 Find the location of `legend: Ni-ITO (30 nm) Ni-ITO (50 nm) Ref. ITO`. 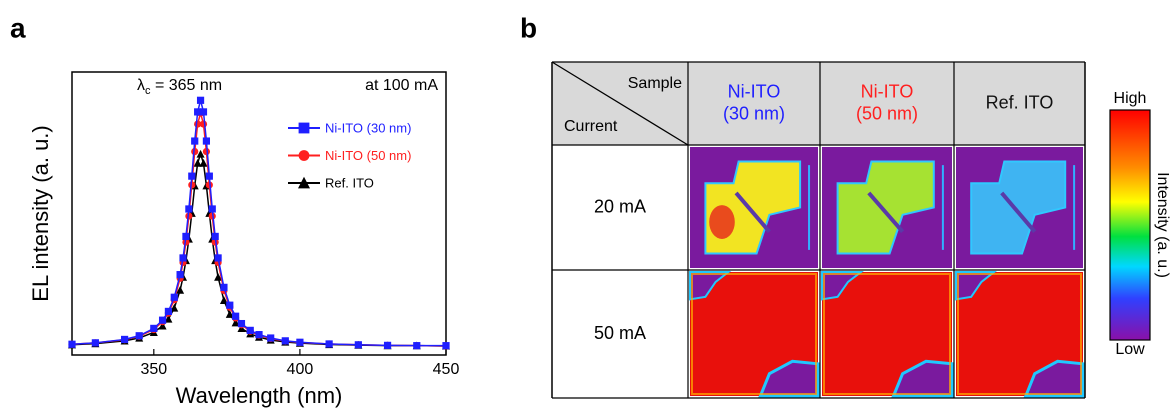

legend: Ni-ITO (30 nm) Ni-ITO (50 nm) Ref. ITO is located at coordinates (349, 155).